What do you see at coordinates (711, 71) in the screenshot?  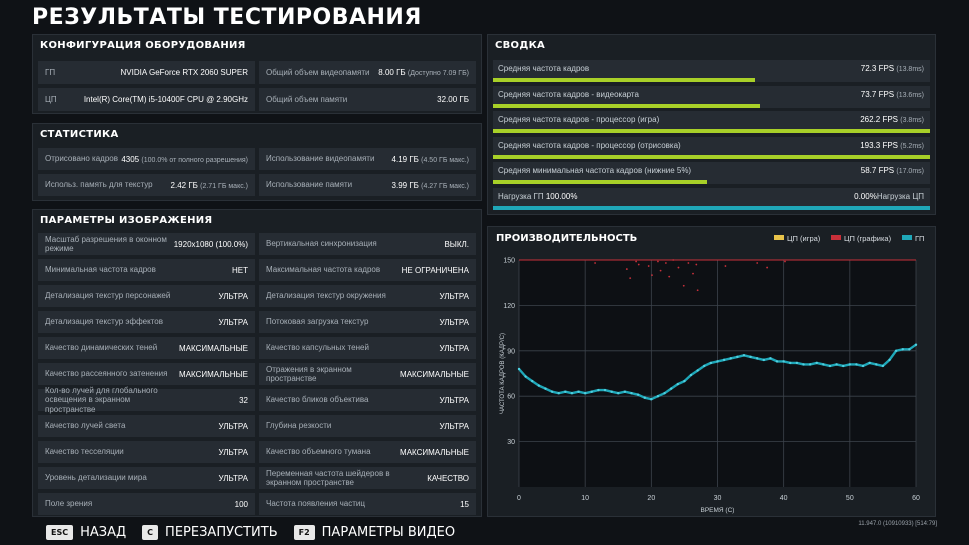 I see `summary-row: Средняя частота кадров 72.3 FPS (13.8ms)` at bounding box center [711, 71].